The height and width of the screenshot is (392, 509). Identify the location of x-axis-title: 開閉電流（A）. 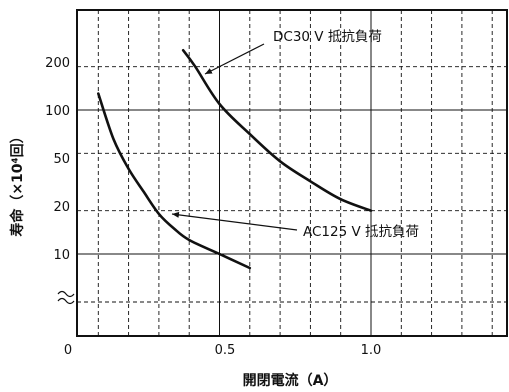
(290, 380).